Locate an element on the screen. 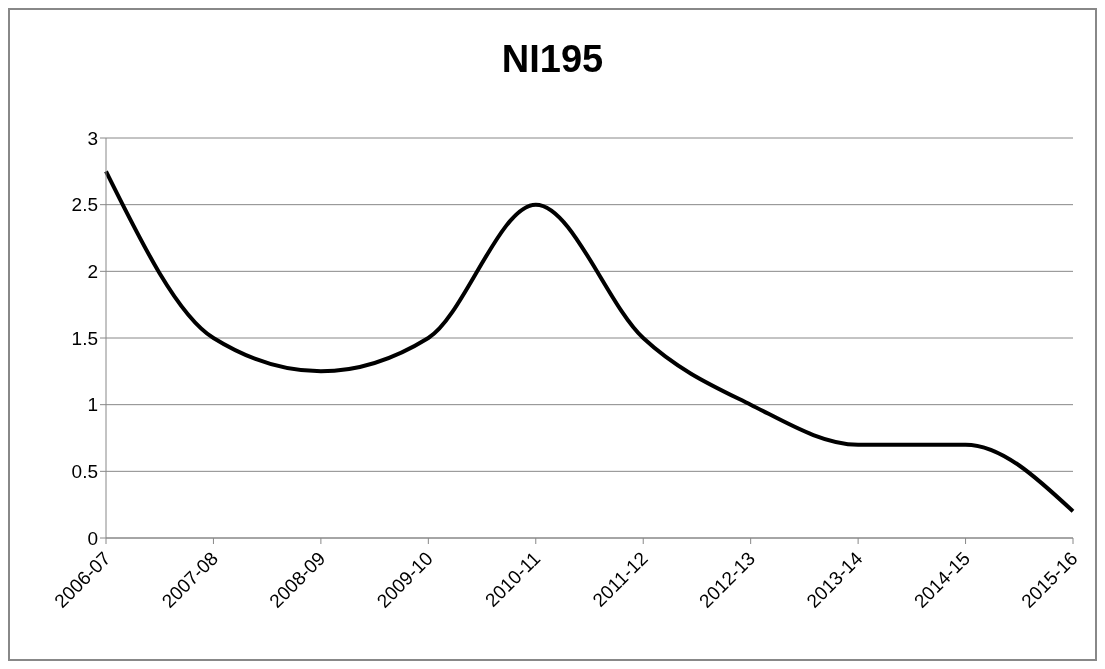 This screenshot has width=1105, height=669. y-tick-label: 1.5 is located at coordinates (84, 338).